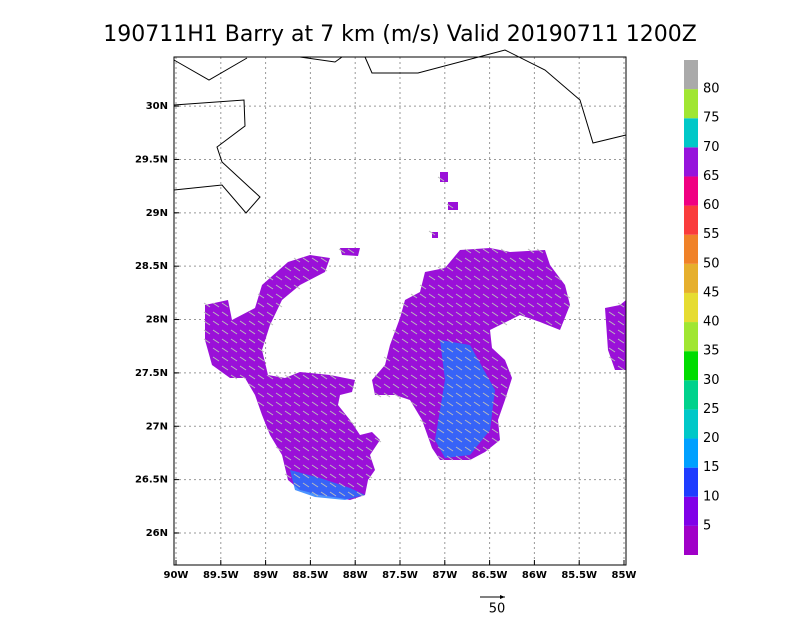 The height and width of the screenshot is (618, 800). I want to click on y-tick-label: 28.5N, so click(151, 266).